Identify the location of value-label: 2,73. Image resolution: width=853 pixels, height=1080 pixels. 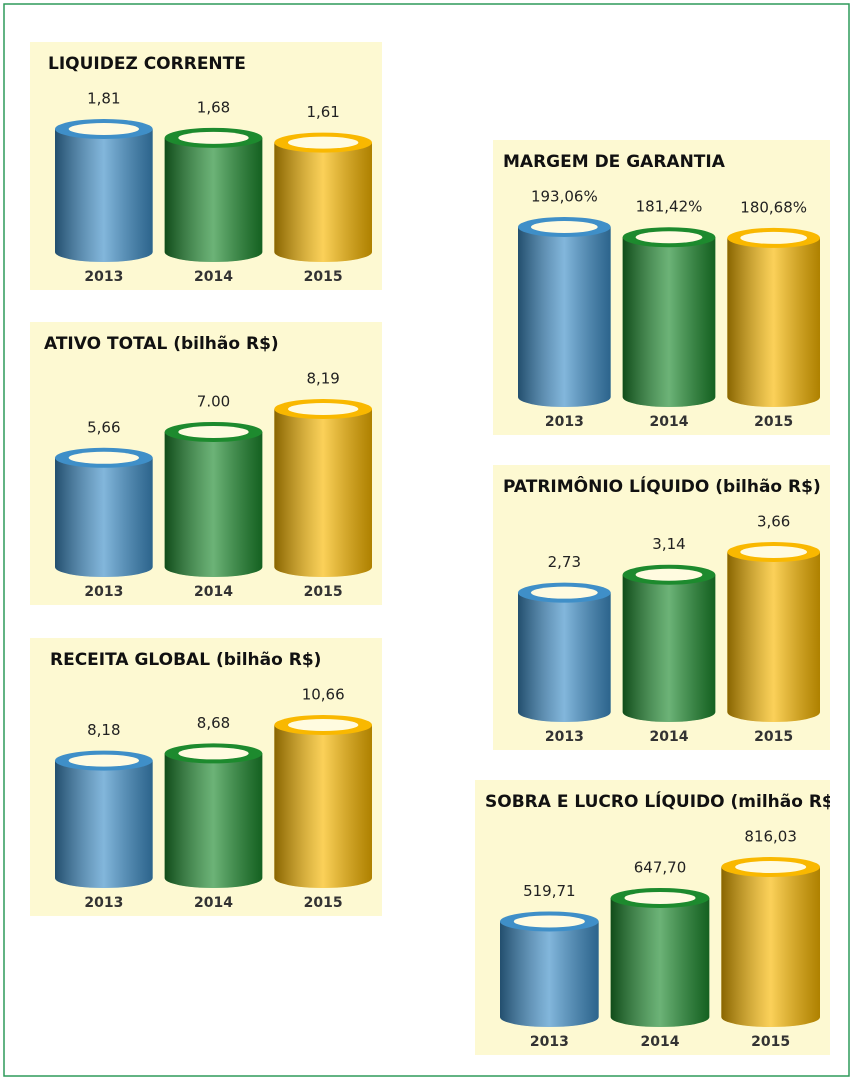
(564, 562).